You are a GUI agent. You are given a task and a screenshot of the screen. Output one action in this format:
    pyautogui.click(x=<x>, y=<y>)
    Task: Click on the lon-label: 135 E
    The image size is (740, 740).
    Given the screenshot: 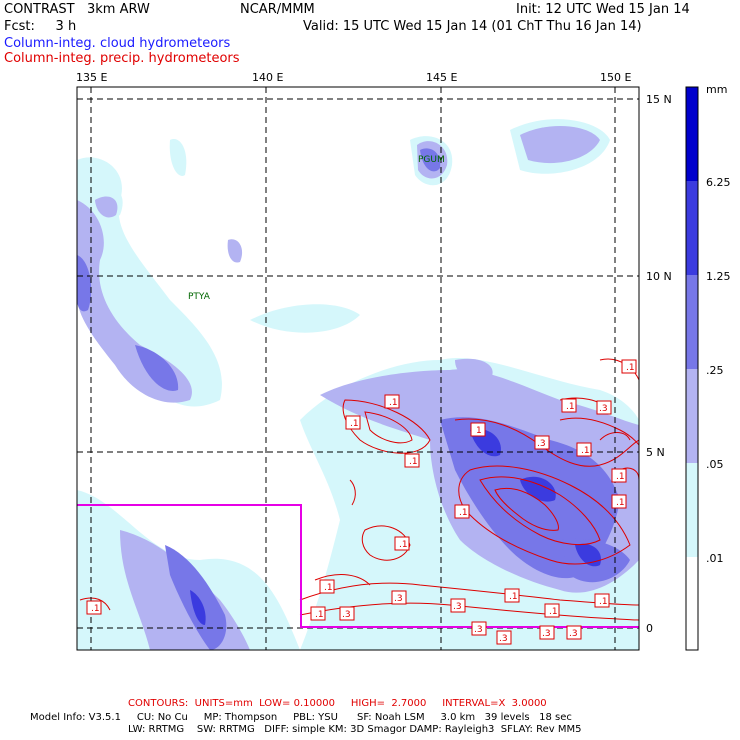 What is the action you would take?
    pyautogui.click(x=91, y=77)
    